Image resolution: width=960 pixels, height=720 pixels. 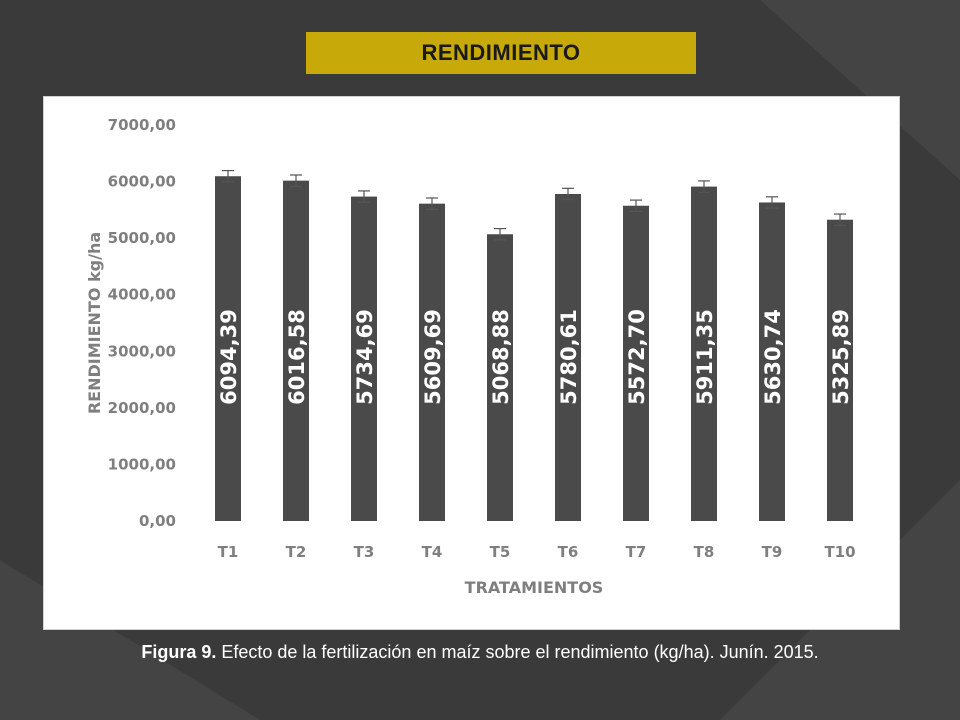 What do you see at coordinates (839, 552) in the screenshot?
I see `x-tick-label: T10` at bounding box center [839, 552].